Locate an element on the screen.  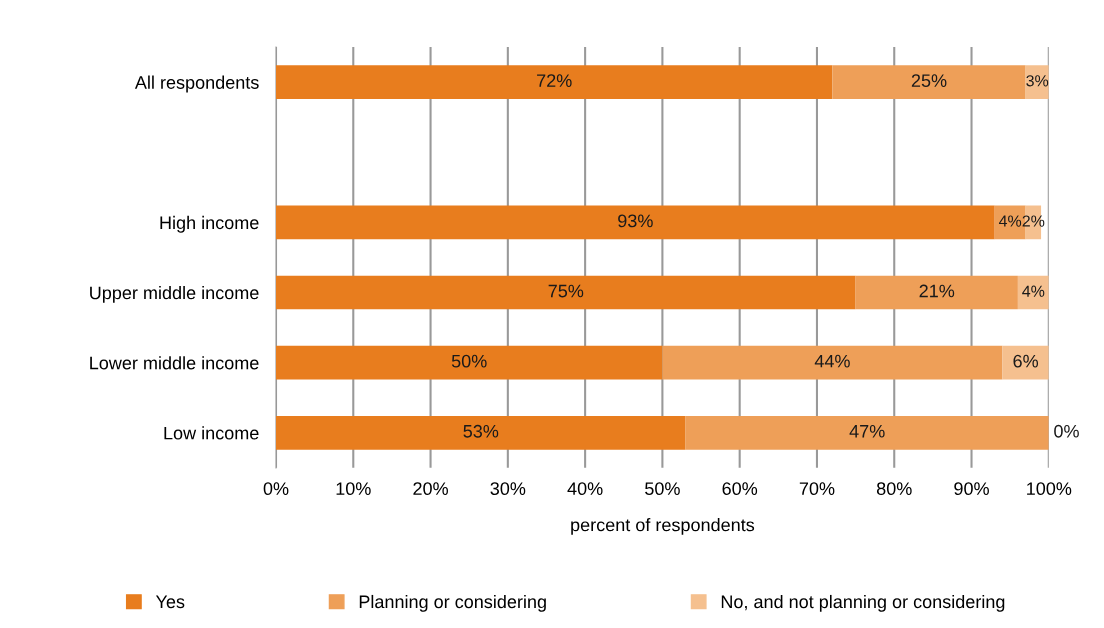
x-tick-label: 70% is located at coordinates (817, 489).